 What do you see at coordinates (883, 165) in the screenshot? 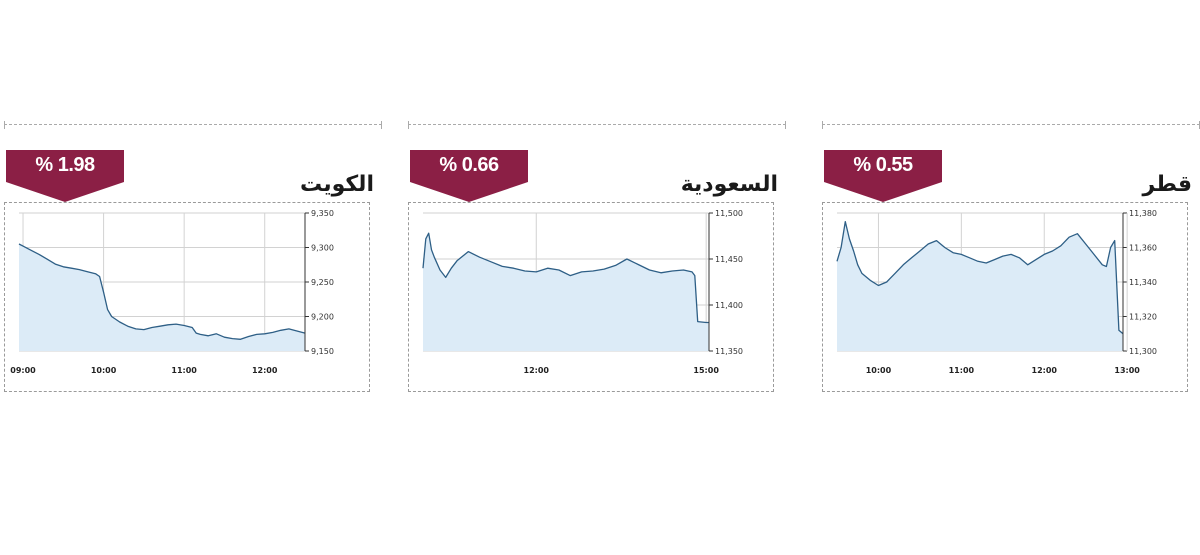
I see `change-percent: % 0.55` at bounding box center [883, 165].